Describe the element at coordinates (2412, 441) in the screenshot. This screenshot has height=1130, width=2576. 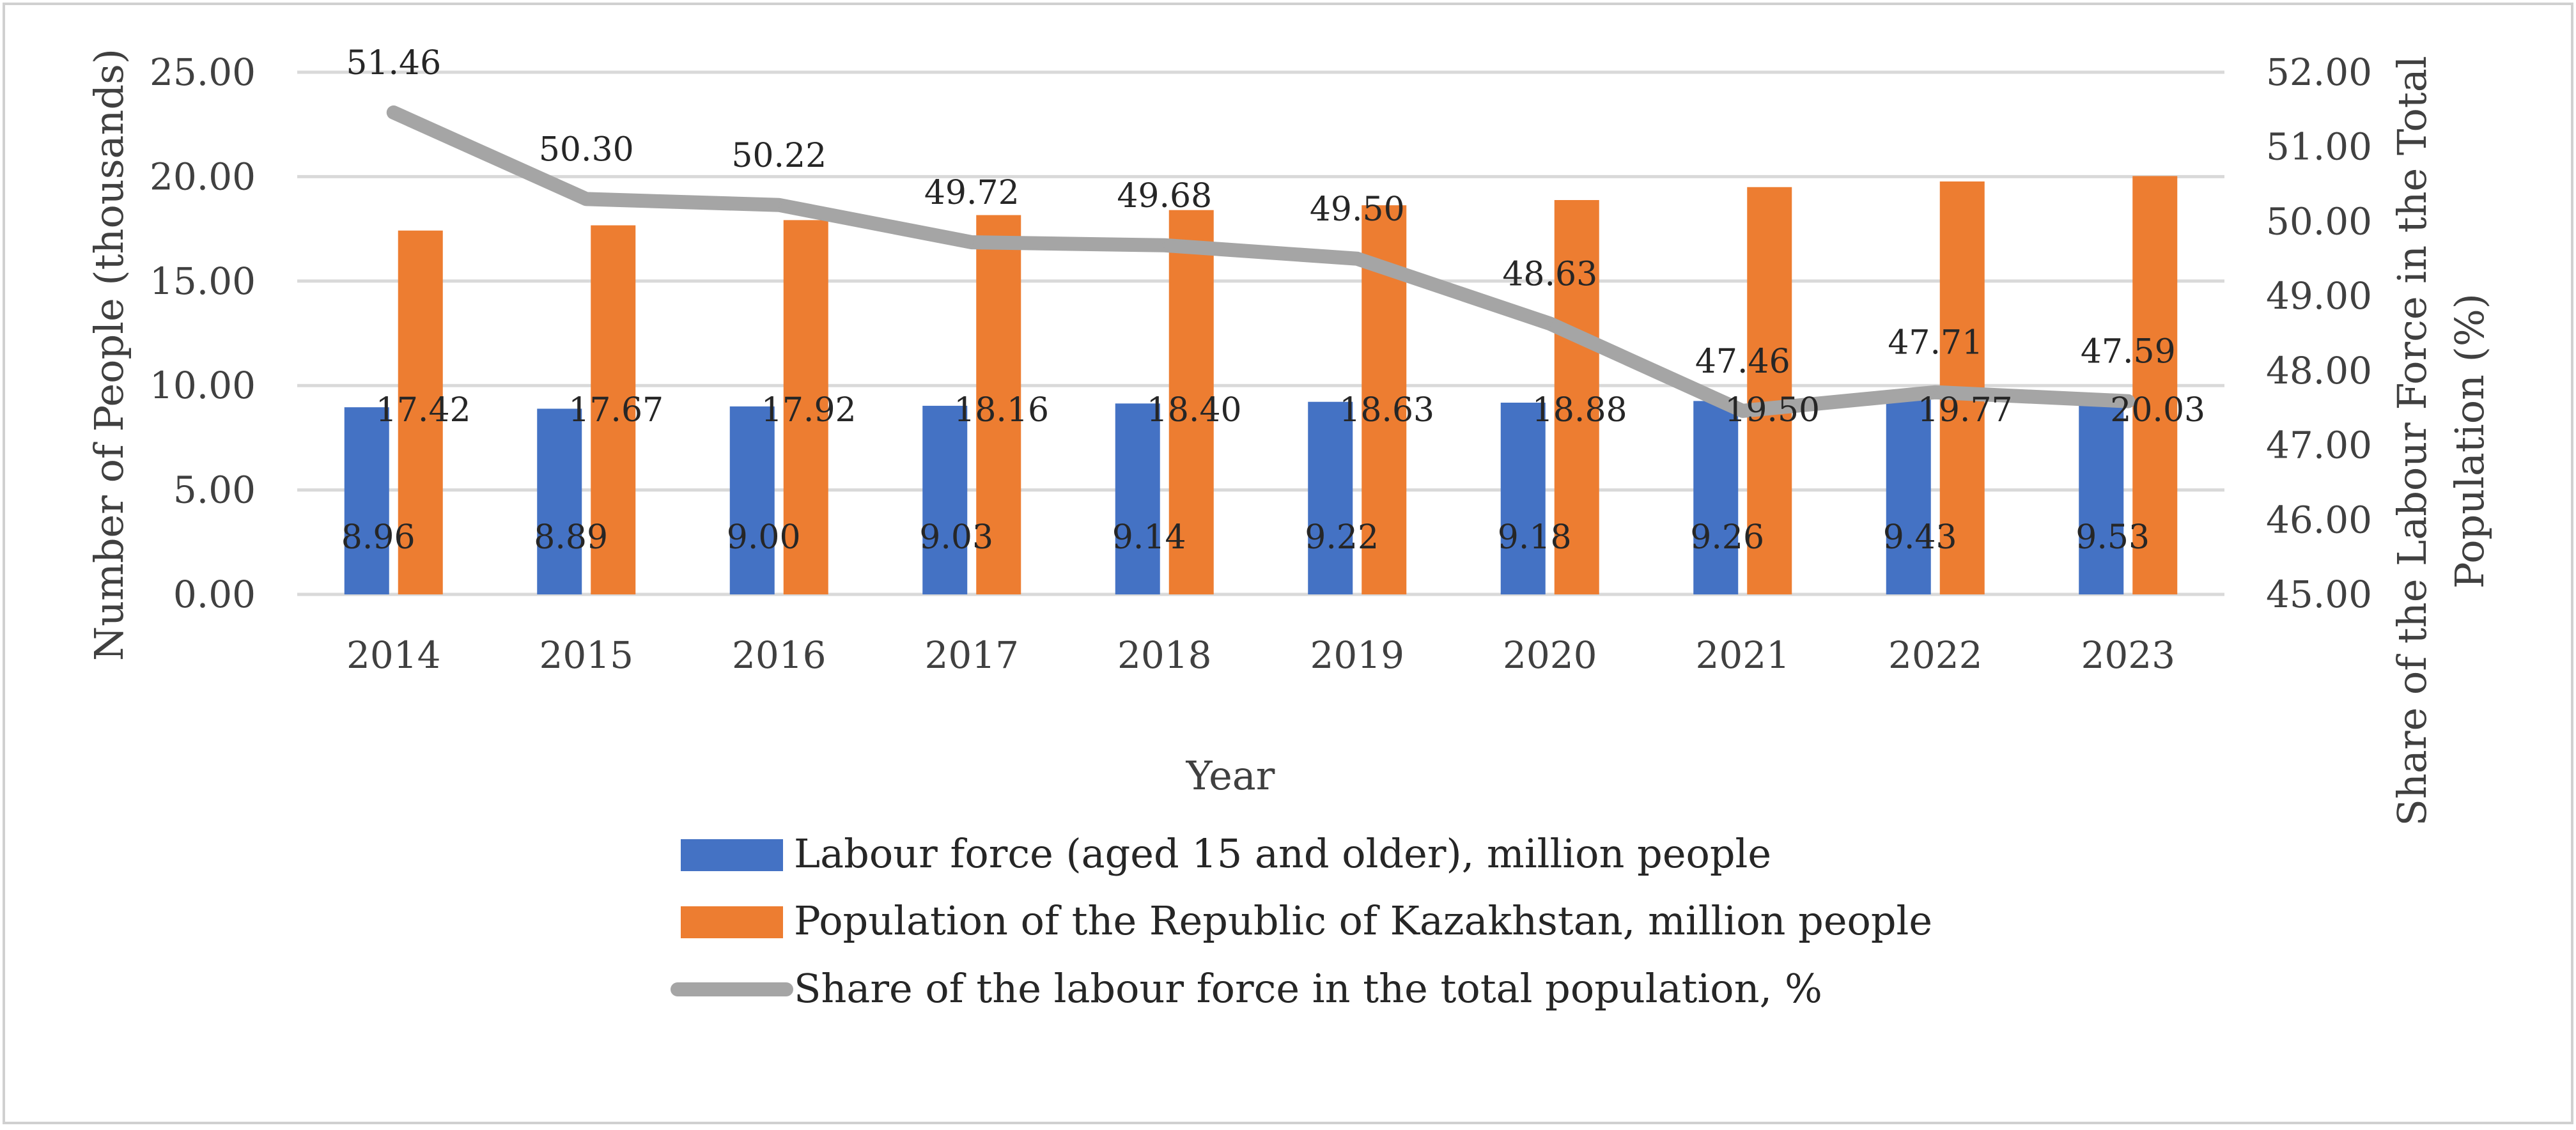
I see `y2-axis-title-line1: Share of the Labour Force in the Total` at that location.